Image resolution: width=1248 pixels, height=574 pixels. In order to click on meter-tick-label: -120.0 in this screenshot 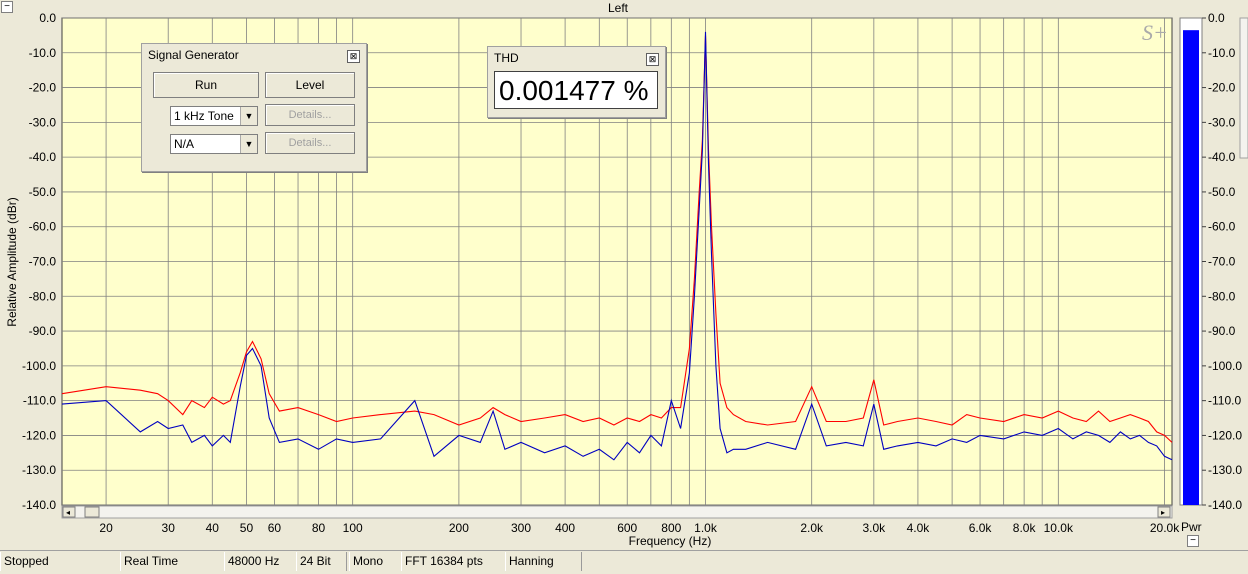, I will do `click(1225, 435)`.